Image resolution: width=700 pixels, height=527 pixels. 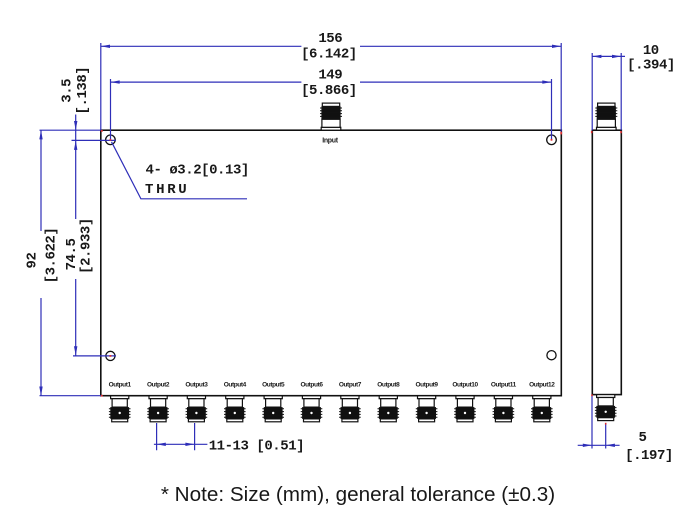 What do you see at coordinates (197, 171) in the screenshot?
I see `svg-text: 4- ø3.2[0.13]` at bounding box center [197, 171].